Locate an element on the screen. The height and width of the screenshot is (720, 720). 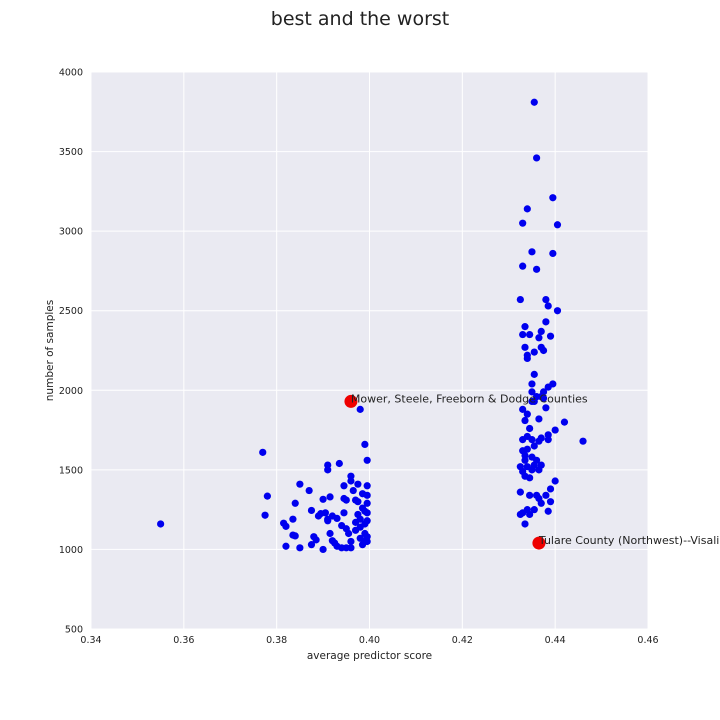
x-axis-label: average predictor score is located at coordinates (369, 656).